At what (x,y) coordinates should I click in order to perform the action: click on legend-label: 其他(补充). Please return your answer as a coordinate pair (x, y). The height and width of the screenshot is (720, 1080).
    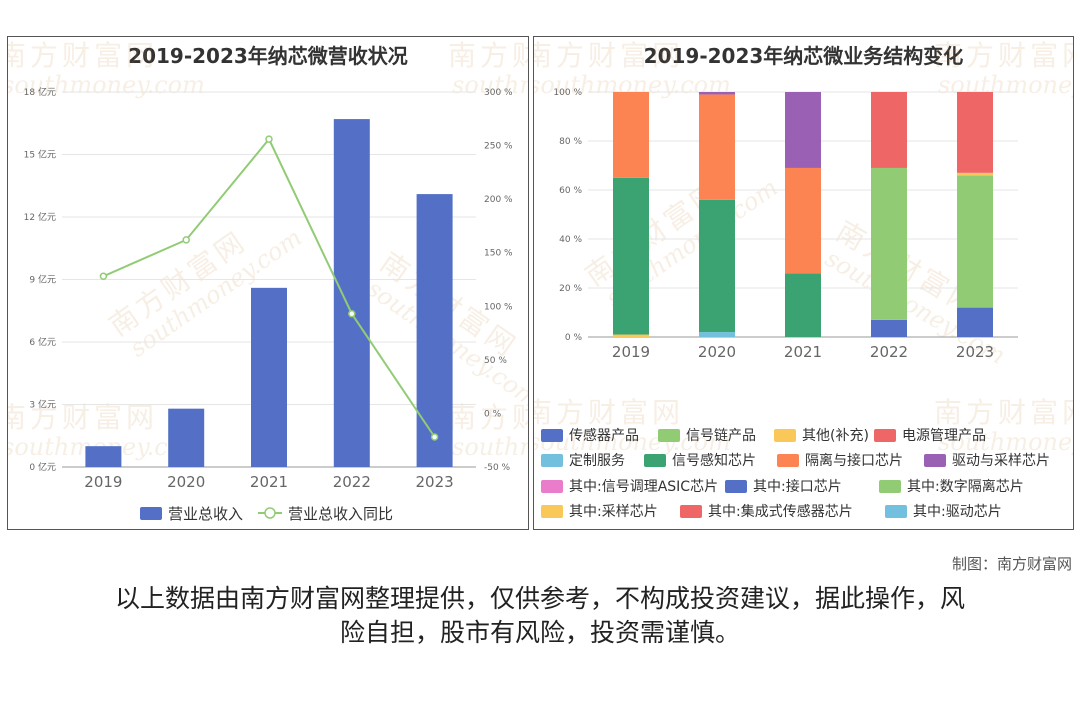
    Looking at the image, I should click on (835, 436).